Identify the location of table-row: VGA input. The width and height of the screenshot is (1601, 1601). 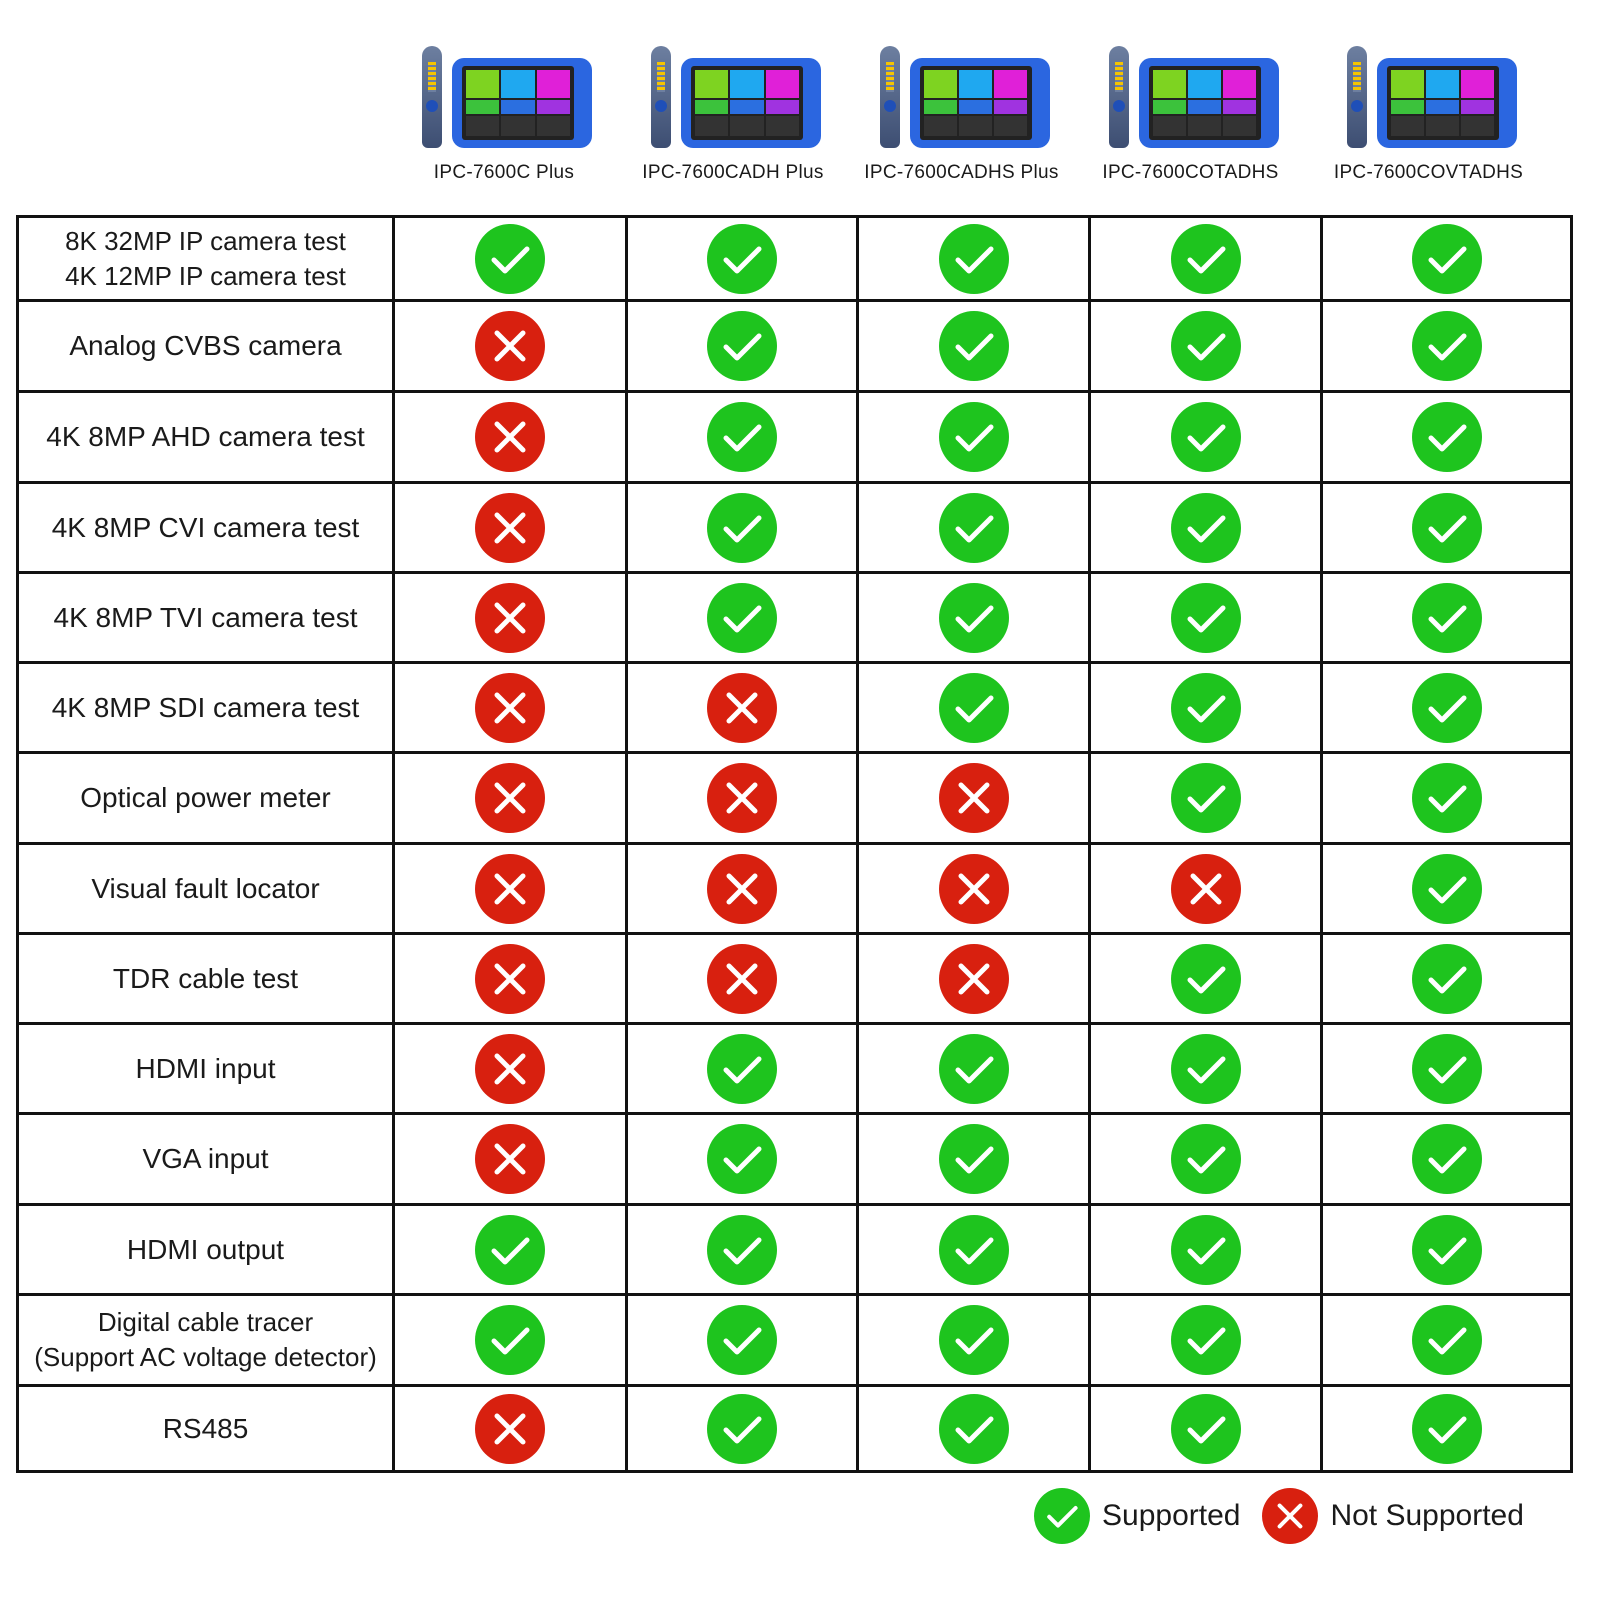
(794, 1159).